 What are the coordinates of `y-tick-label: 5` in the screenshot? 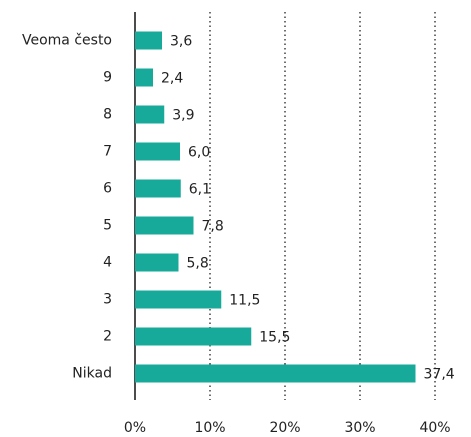 It's located at (107, 226).